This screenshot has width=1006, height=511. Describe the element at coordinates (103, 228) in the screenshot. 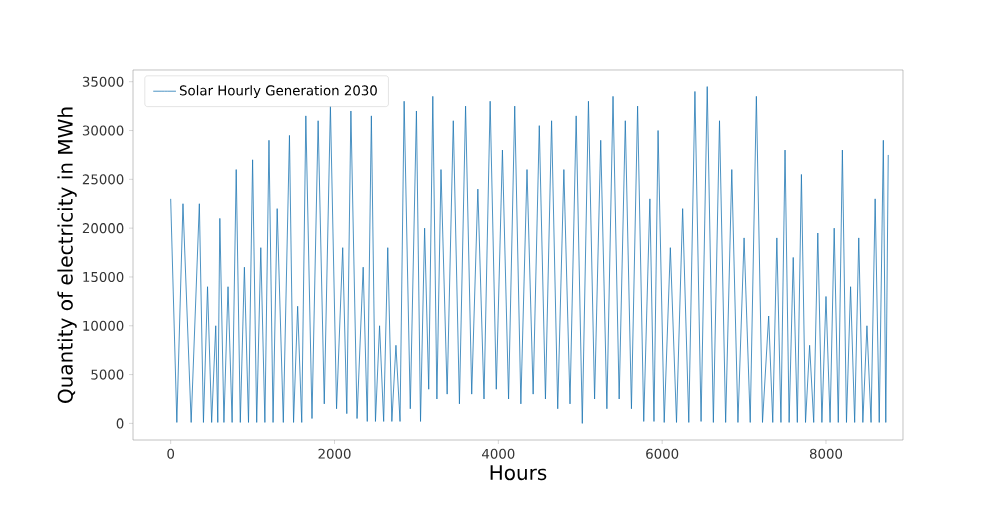

I see `y-tick-label: 20000` at that location.